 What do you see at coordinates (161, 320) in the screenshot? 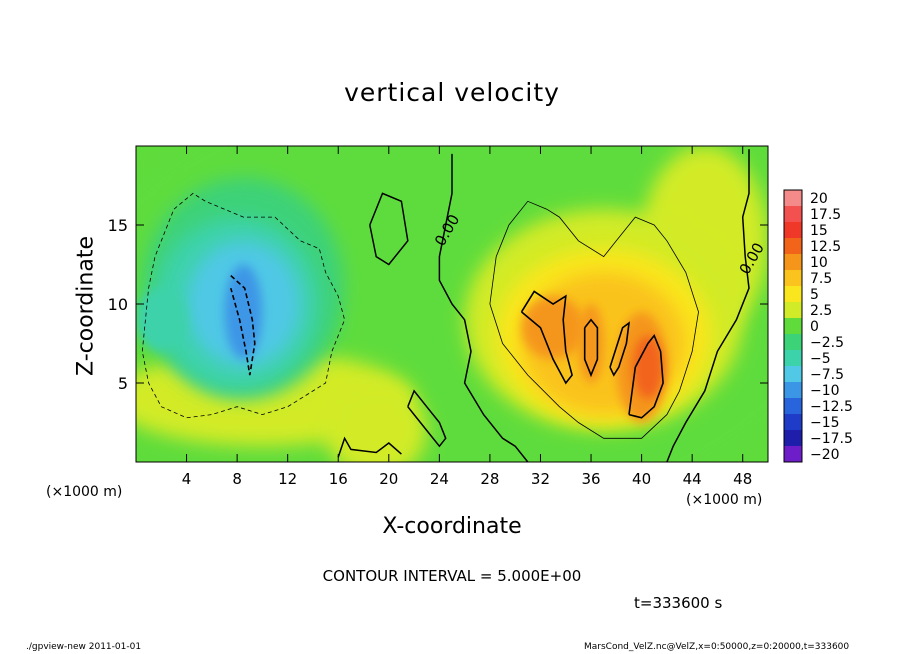
I see `field-downdraft-west` at bounding box center [161, 320].